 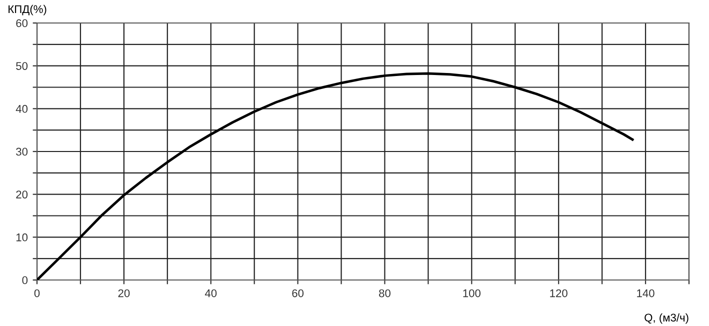 I want to click on x-tick-label: 60, so click(x=298, y=293).